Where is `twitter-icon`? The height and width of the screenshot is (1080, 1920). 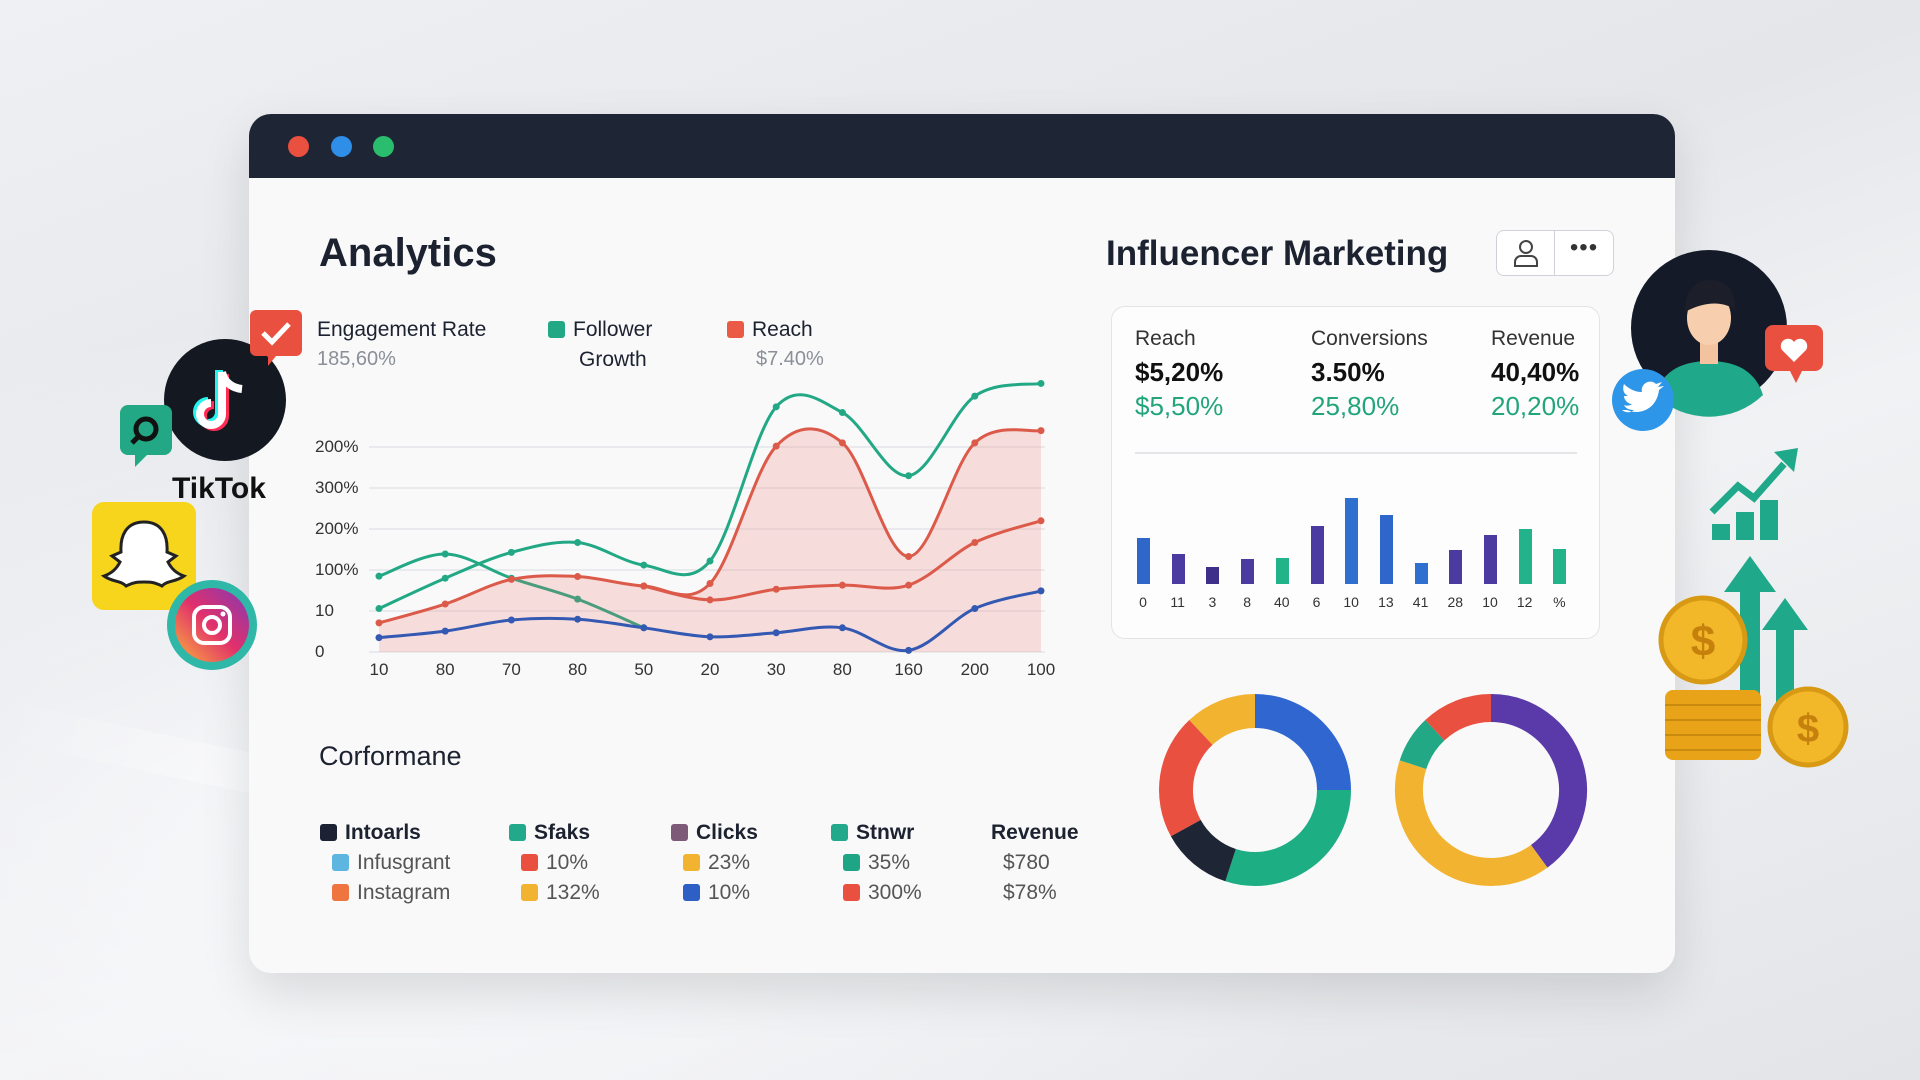
twitter-icon is located at coordinates (1643, 400).